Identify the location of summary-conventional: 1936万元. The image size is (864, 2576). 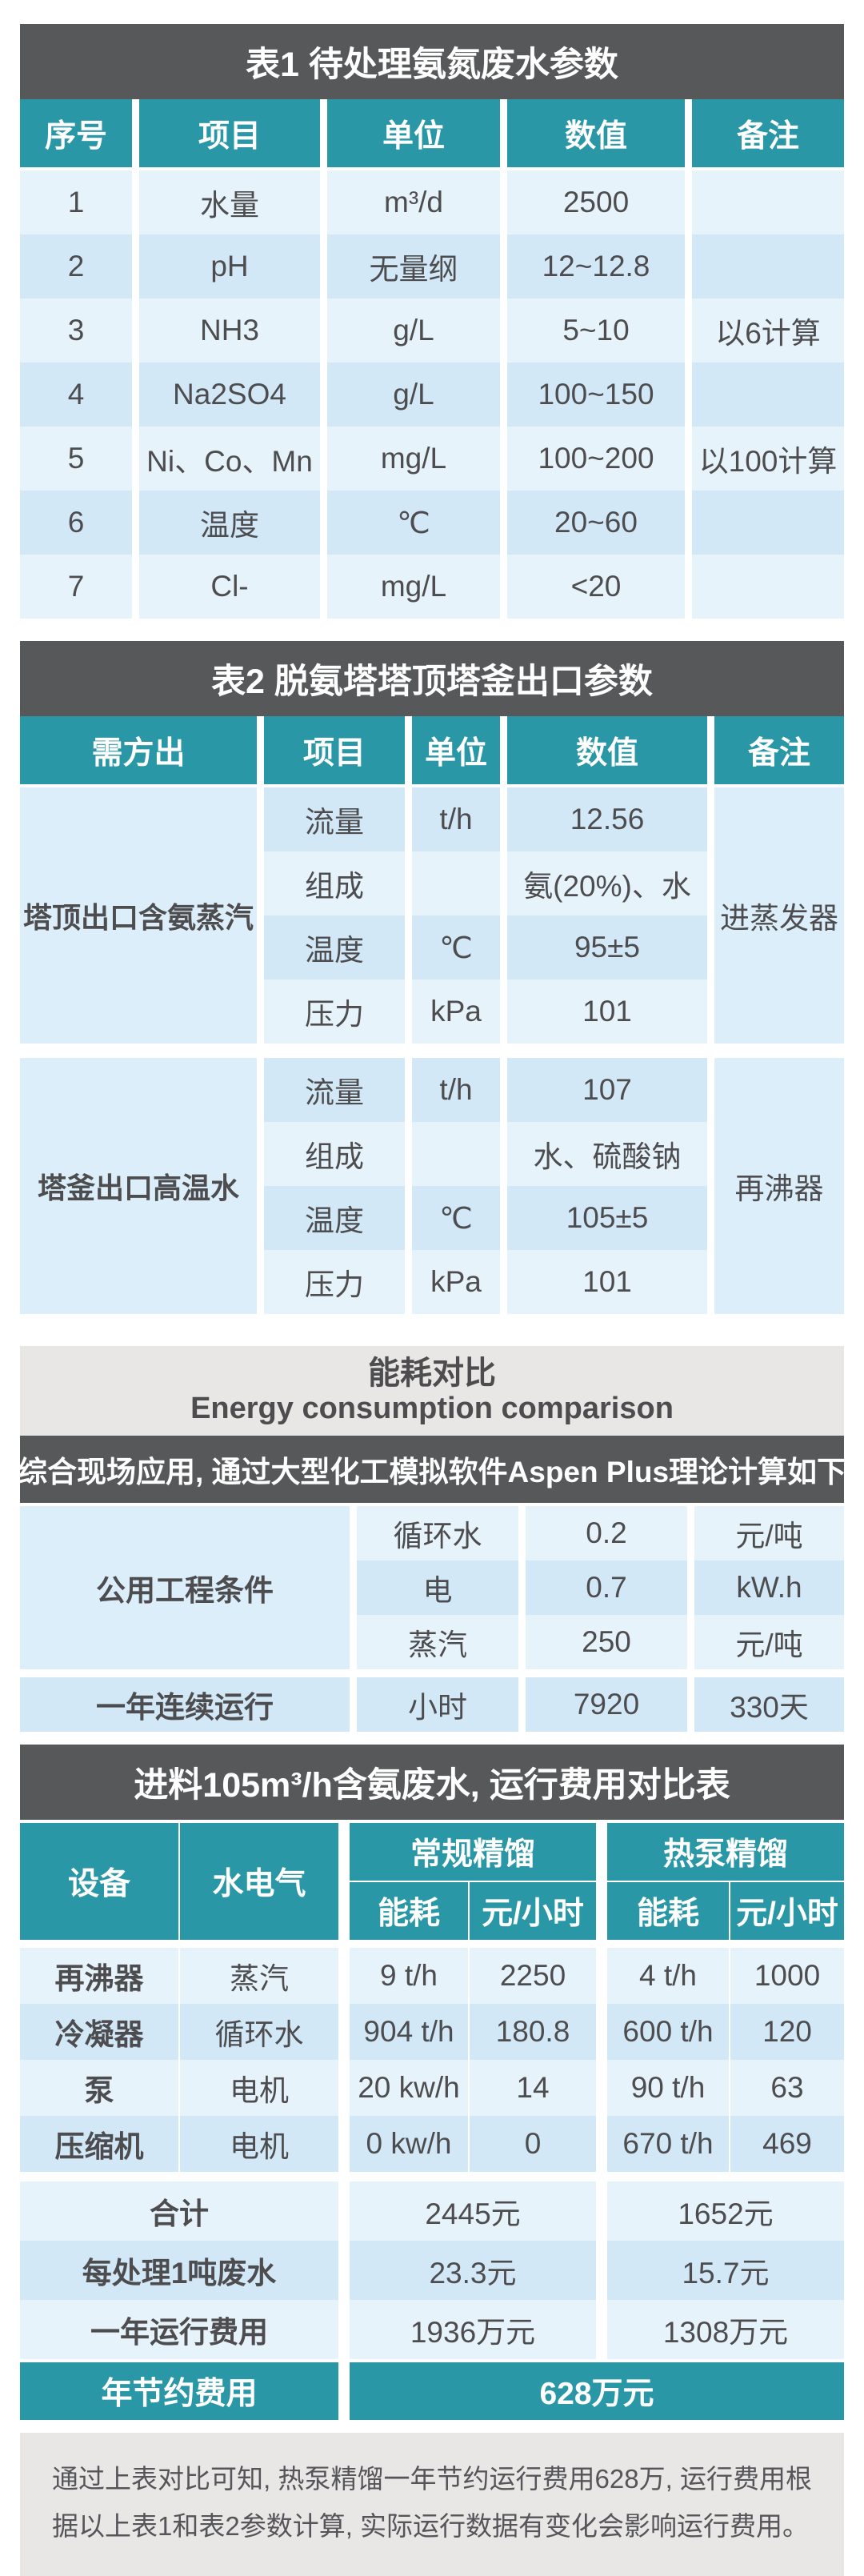
(473, 2329).